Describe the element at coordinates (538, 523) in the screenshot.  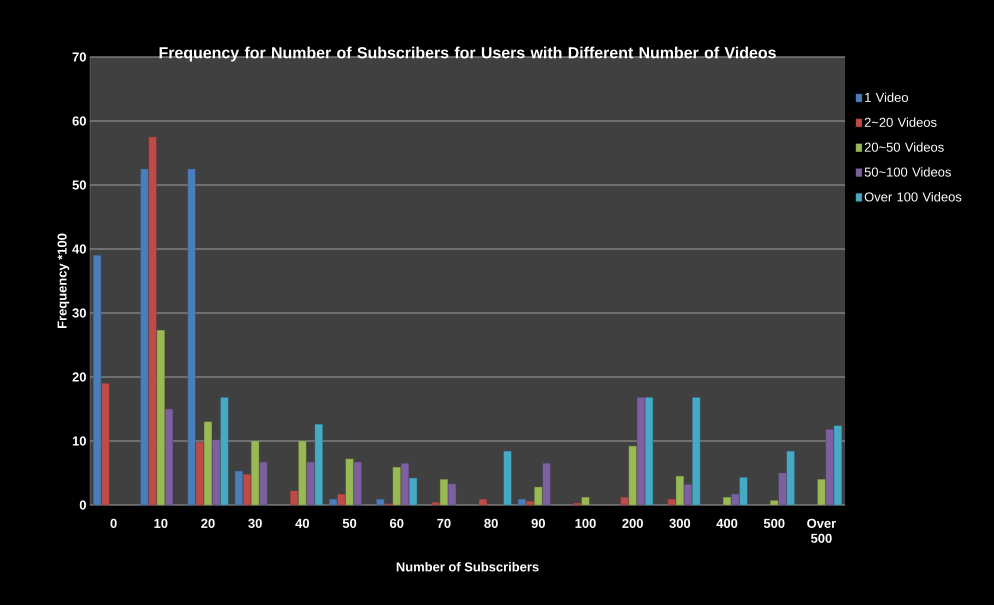
I see `x-tick-label: 90` at that location.